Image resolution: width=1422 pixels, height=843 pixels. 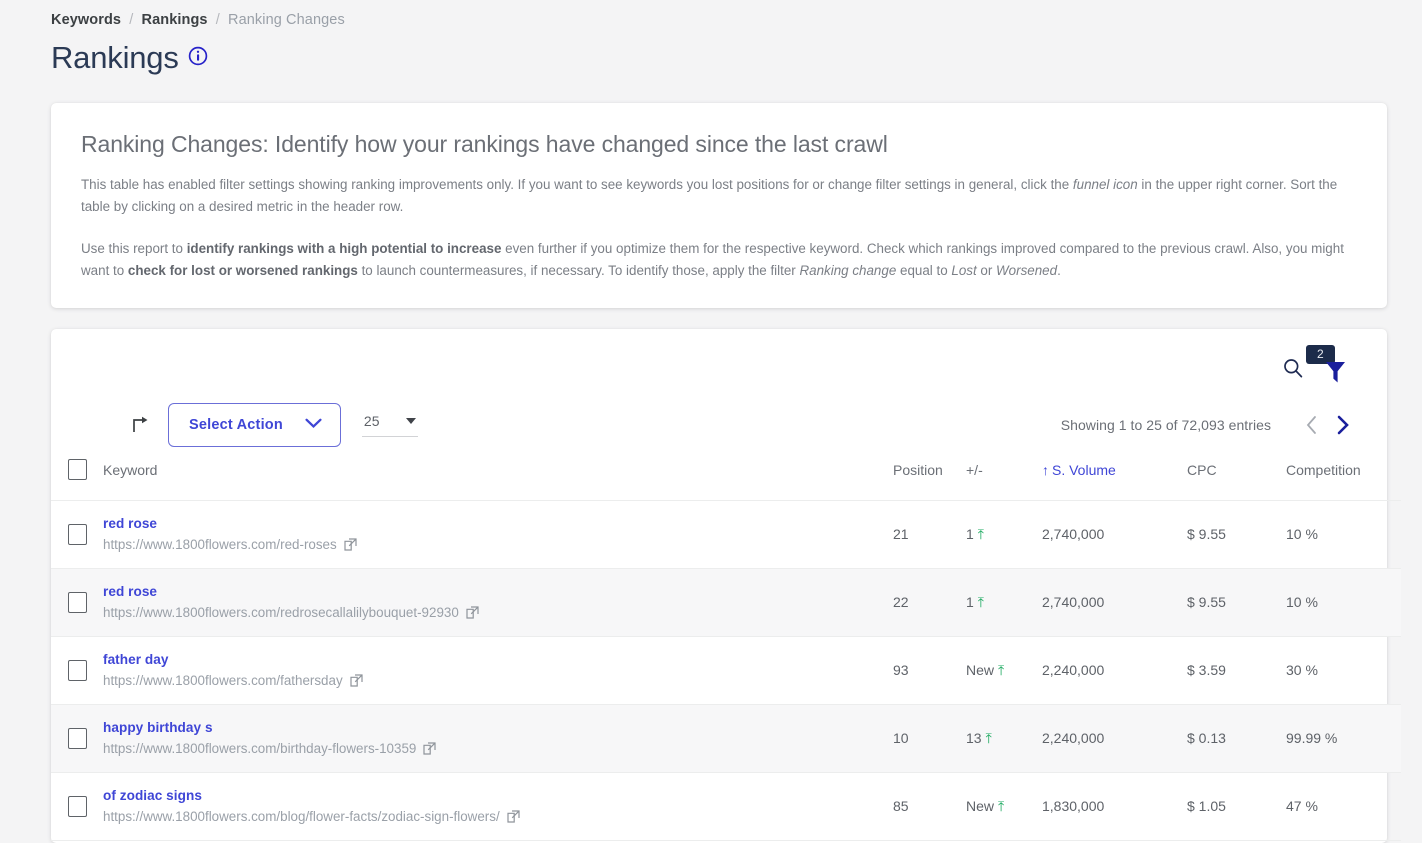 I want to click on change-cell: 13 ⤒, so click(x=1004, y=738).